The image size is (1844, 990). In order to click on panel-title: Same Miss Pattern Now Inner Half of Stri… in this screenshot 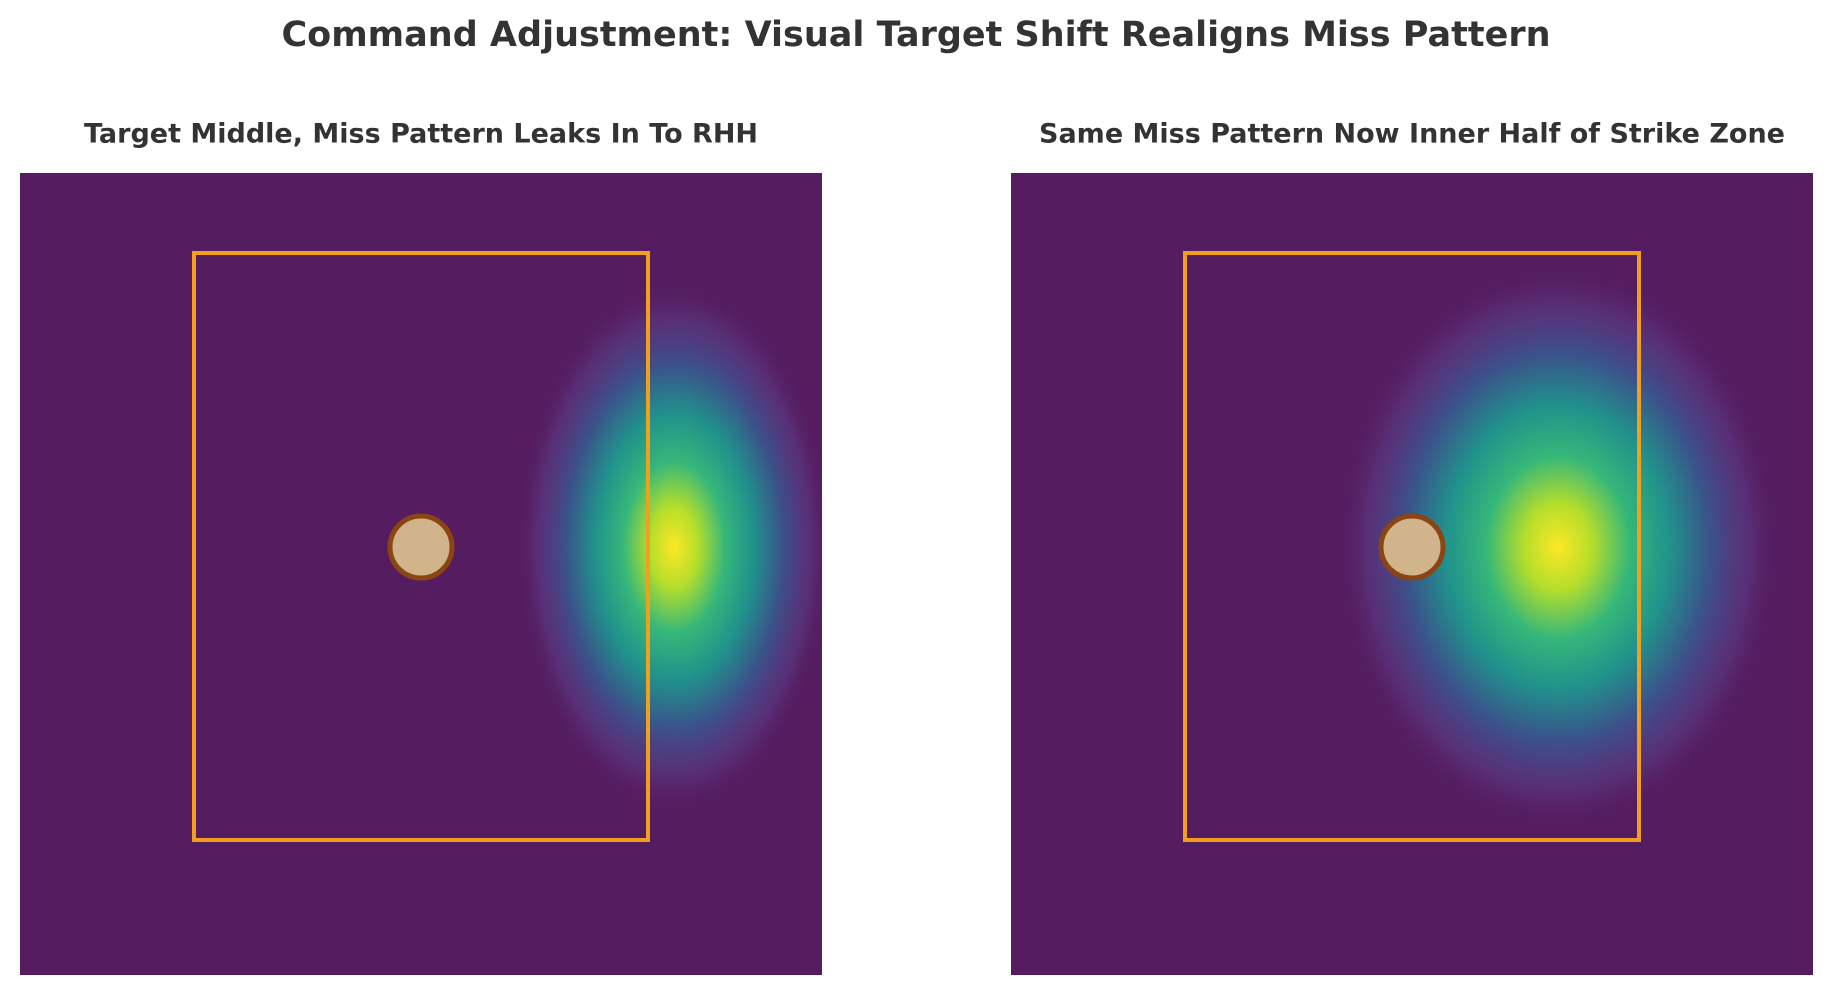, I will do `click(1412, 134)`.